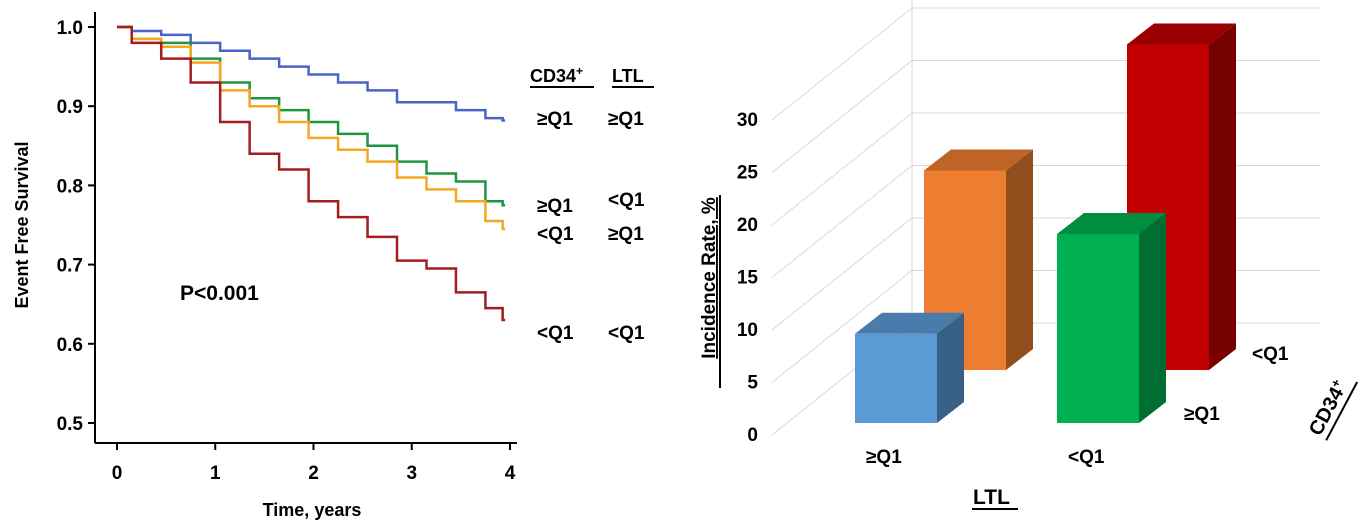  What do you see at coordinates (117, 473) in the screenshot?
I see `survival-x-tick-label: 0` at bounding box center [117, 473].